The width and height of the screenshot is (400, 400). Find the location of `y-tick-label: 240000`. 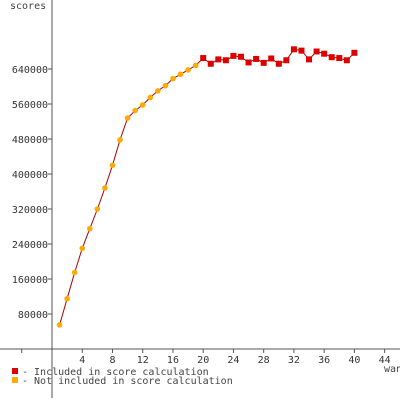

y-tick-label: 240000 is located at coordinates (30, 245).